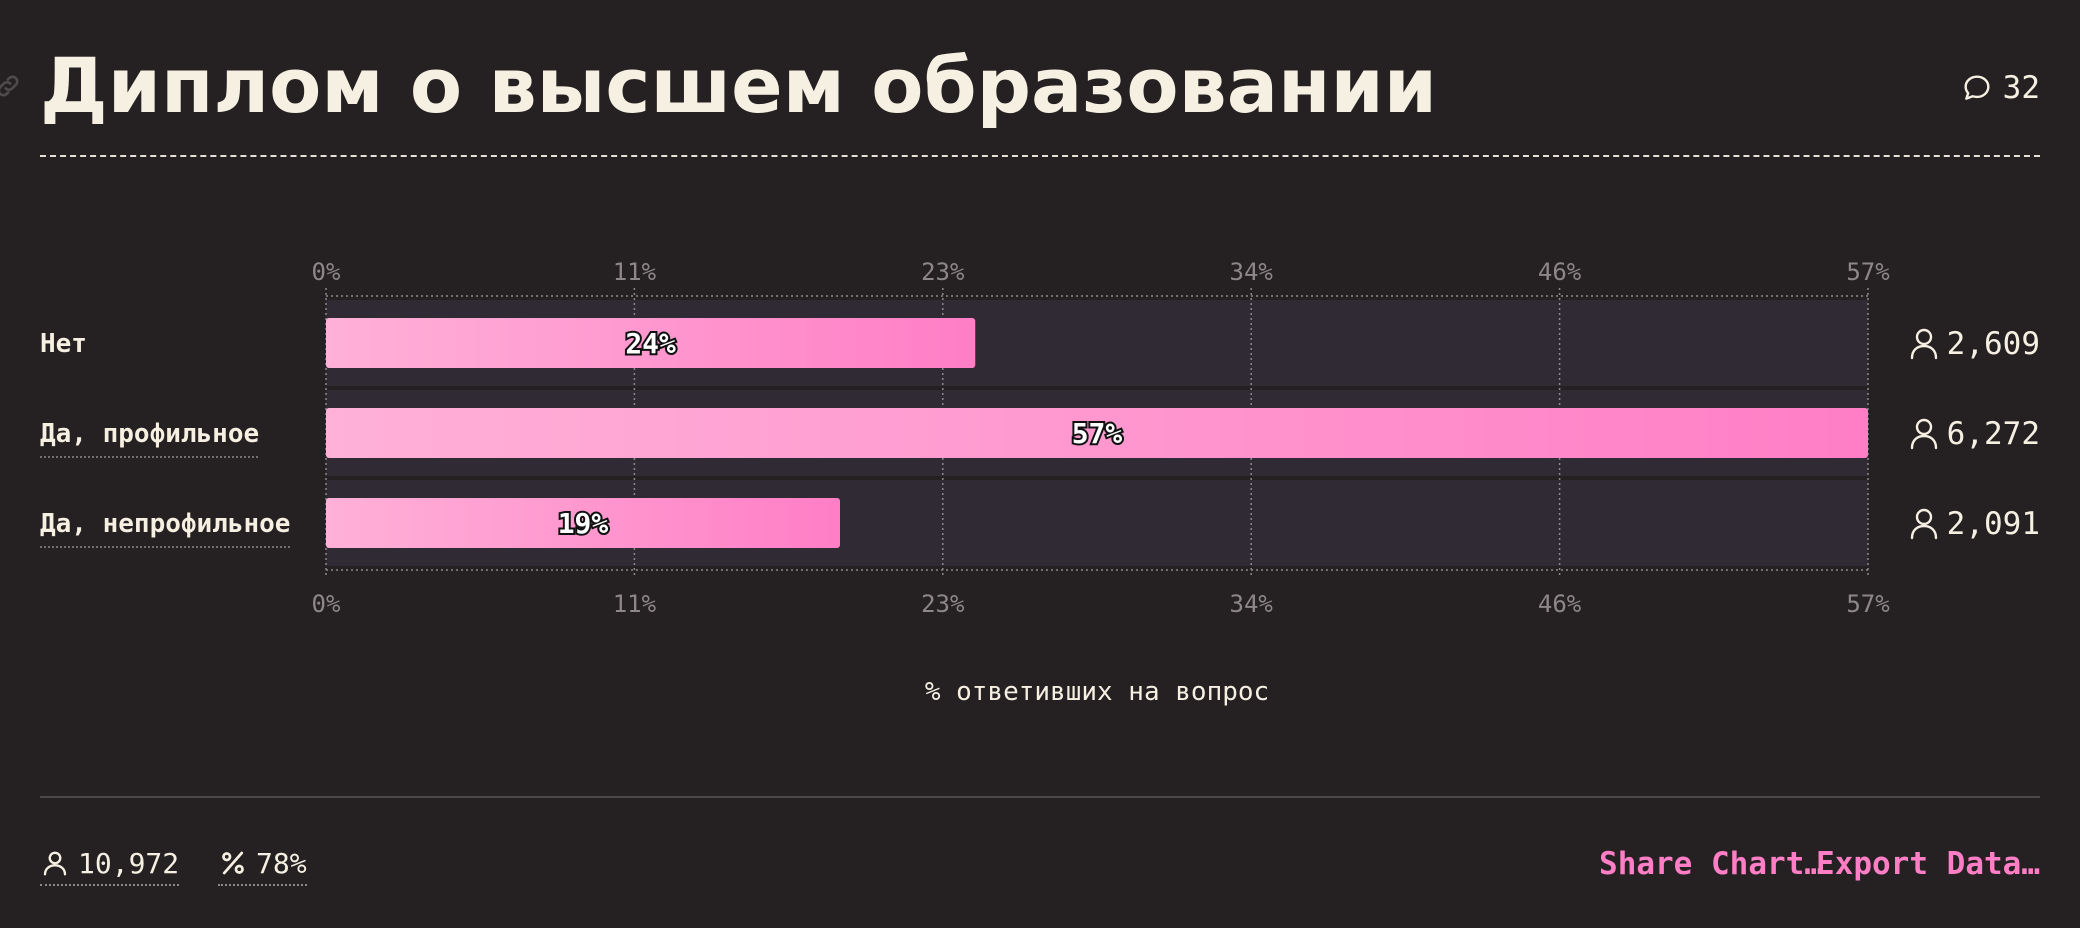 Image resolution: width=2080 pixels, height=928 pixels. Describe the element at coordinates (2021, 88) in the screenshot. I see `comments-count: 32` at that location.